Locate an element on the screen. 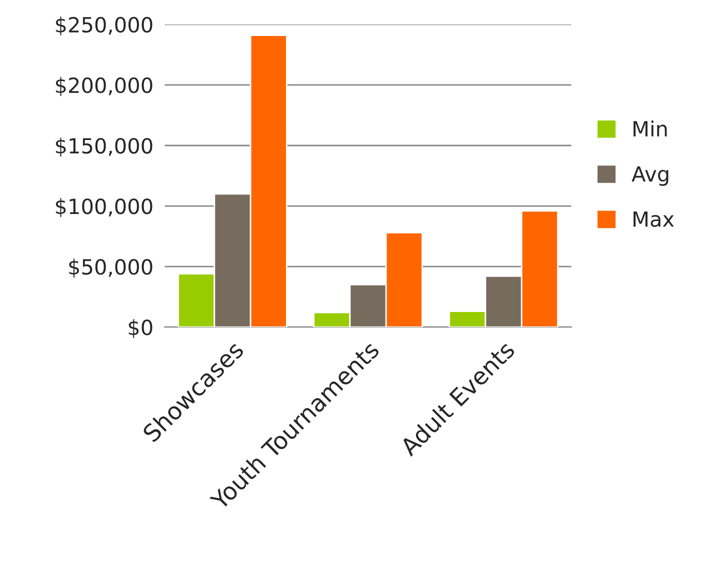 Image resolution: width=701 pixels, height=582 pixels. y-tick-label: $150,000 is located at coordinates (104, 147).